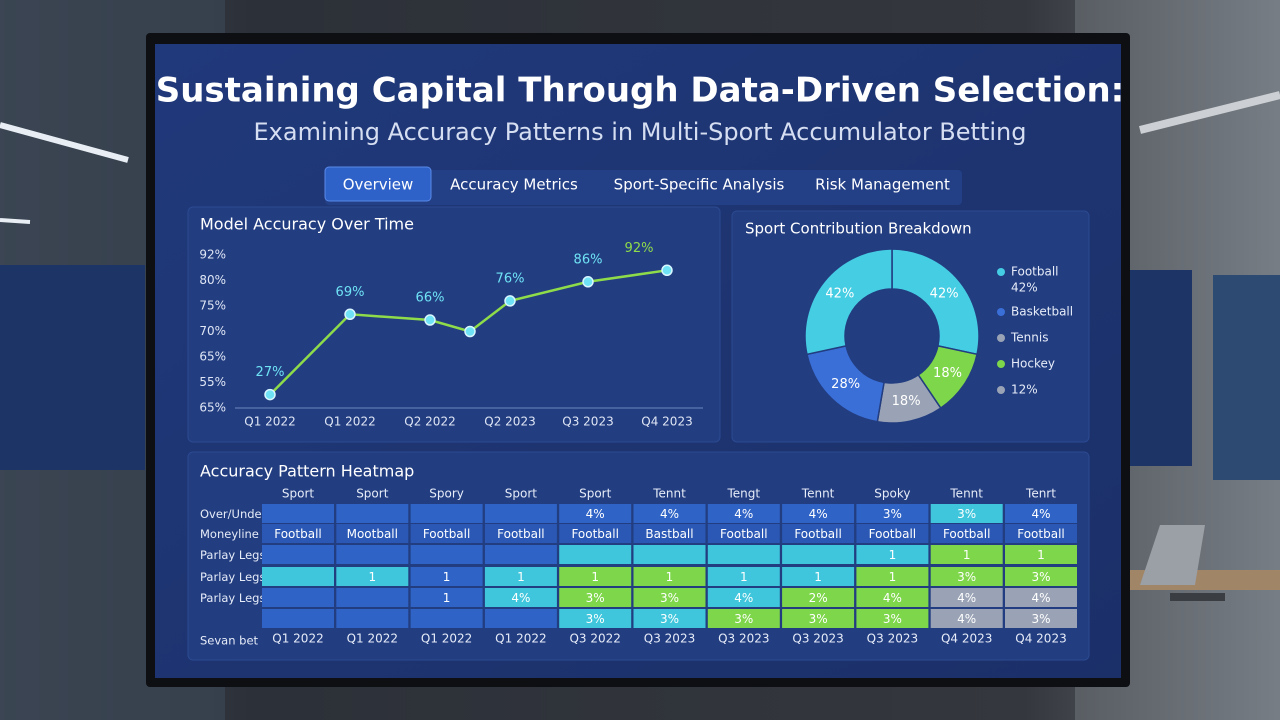  Describe the element at coordinates (1197, 597) in the screenshot. I see `desk-item` at that location.